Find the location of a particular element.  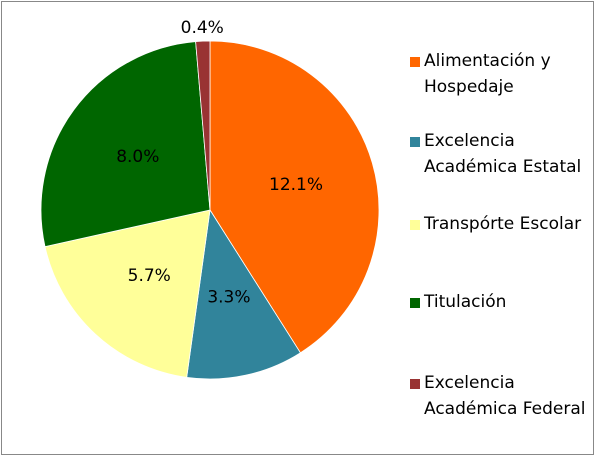

legend-label: Excelencia Académica Federal is located at coordinates (505, 396).